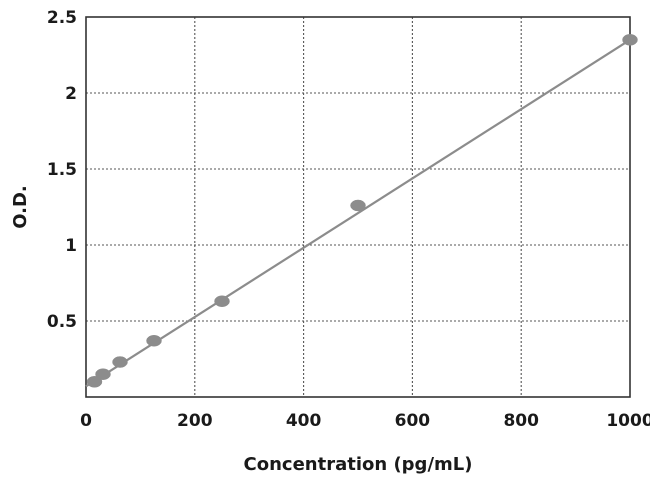 The width and height of the screenshot is (650, 489). Describe the element at coordinates (71, 246) in the screenshot. I see `y-tick-label: 1` at that location.